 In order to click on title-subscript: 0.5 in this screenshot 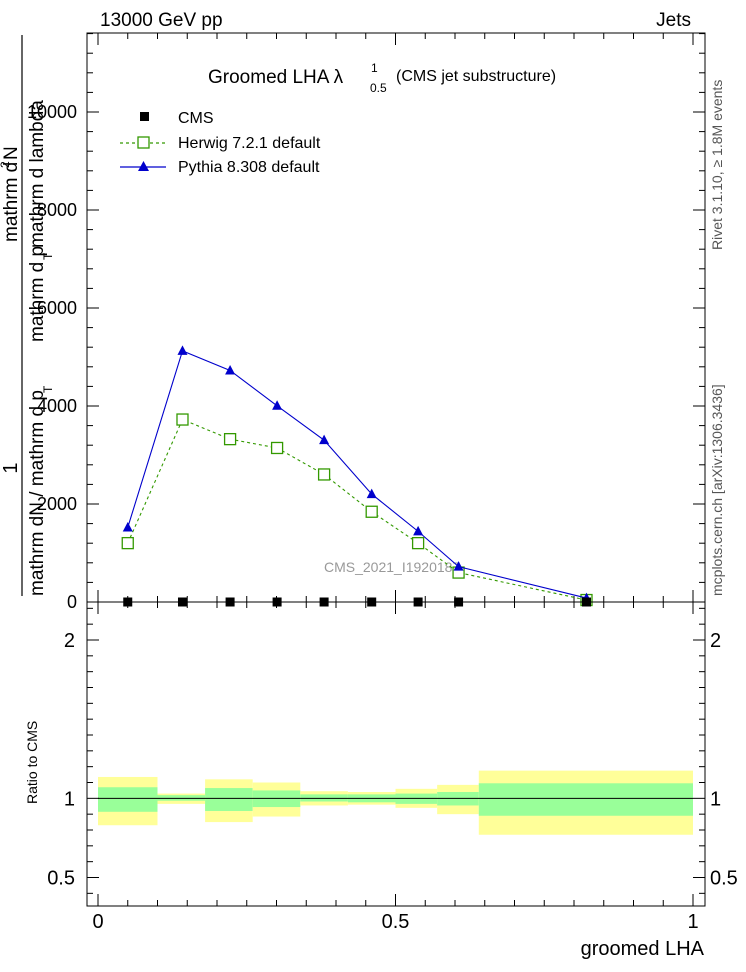, I will do `click(378, 88)`.